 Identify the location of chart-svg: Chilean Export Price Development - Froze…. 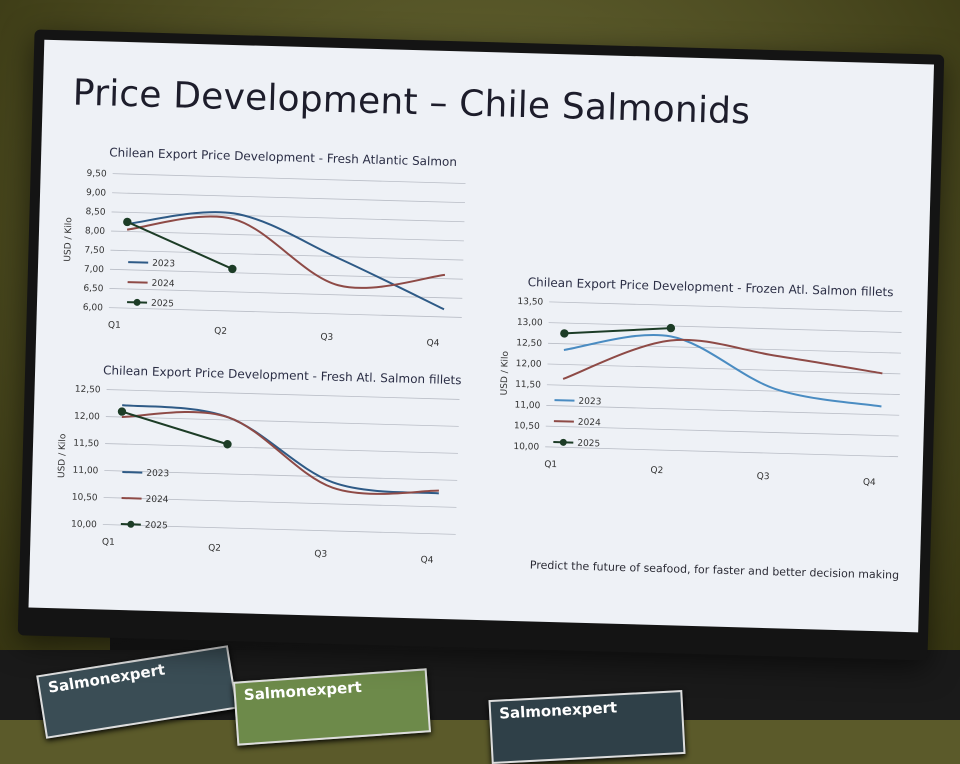
(701, 381).